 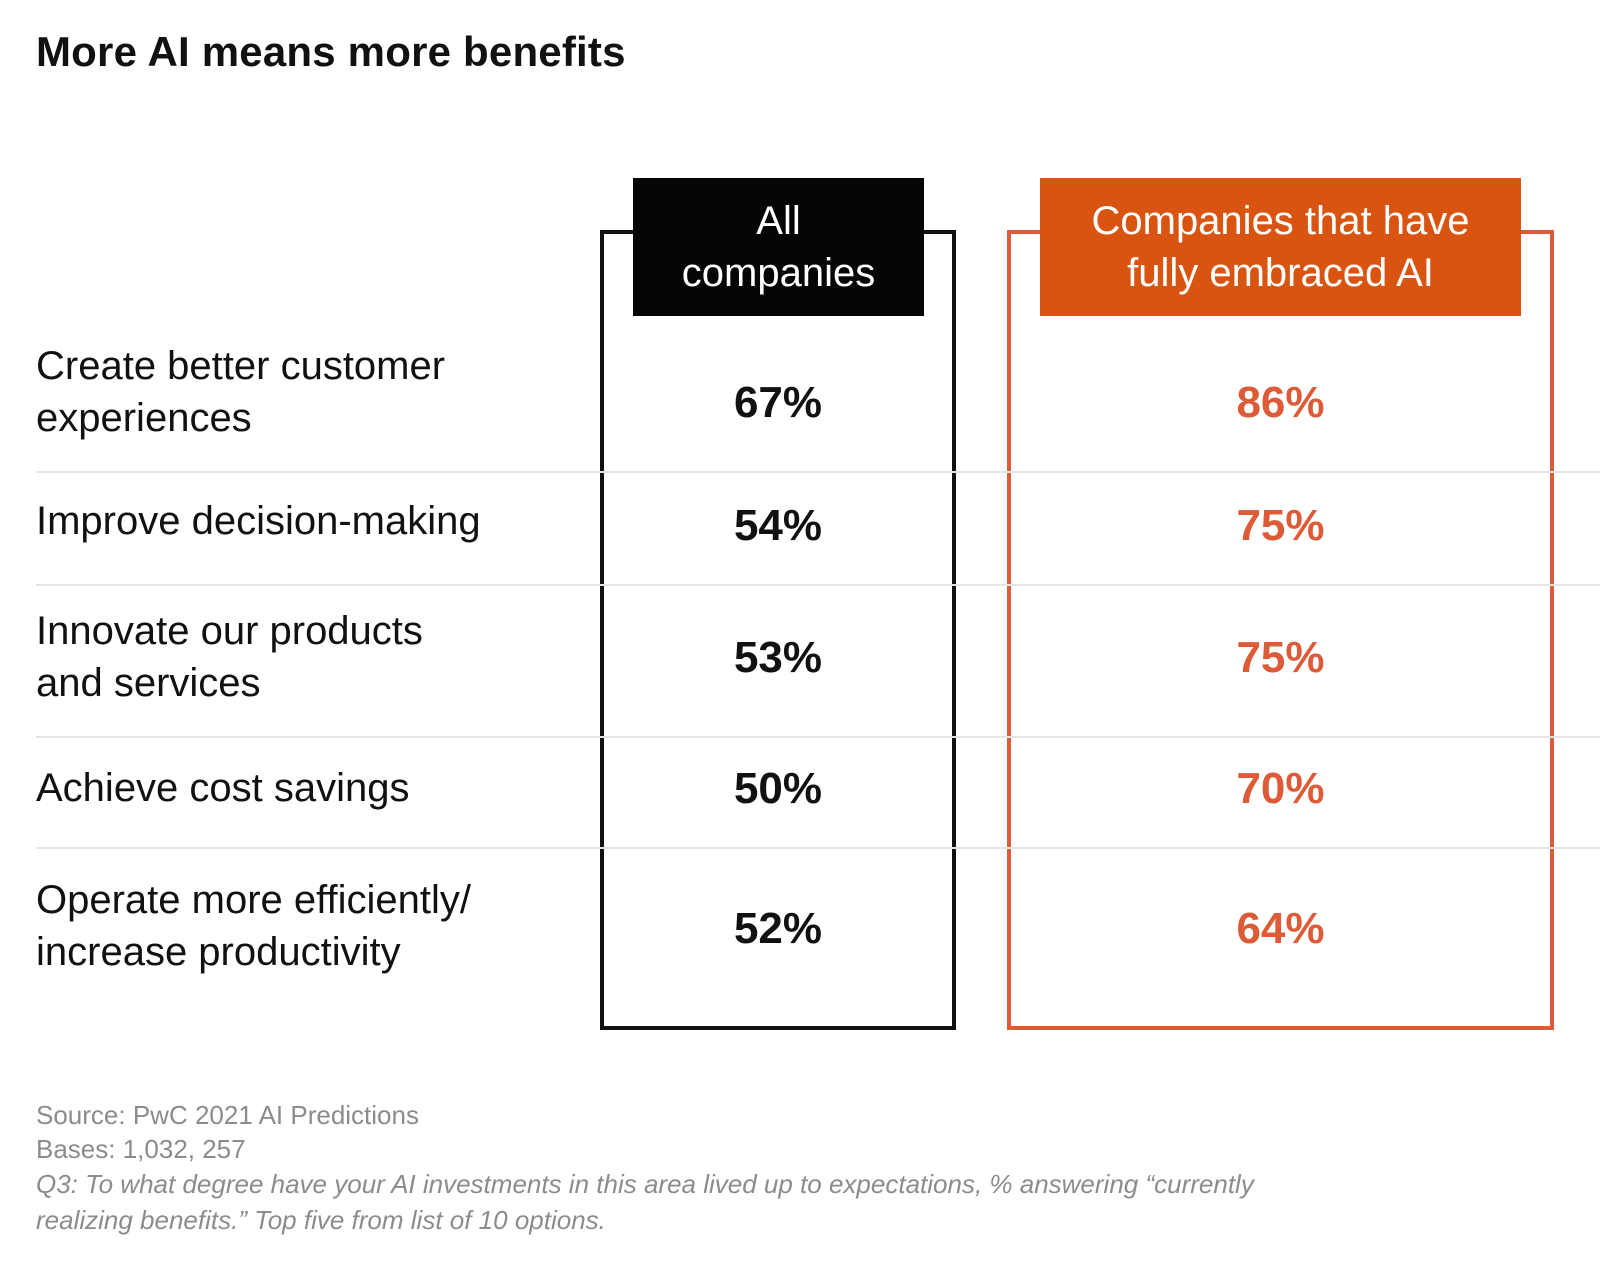 What do you see at coordinates (1280, 928) in the screenshot?
I see `embraced-ai-value: 64%` at bounding box center [1280, 928].